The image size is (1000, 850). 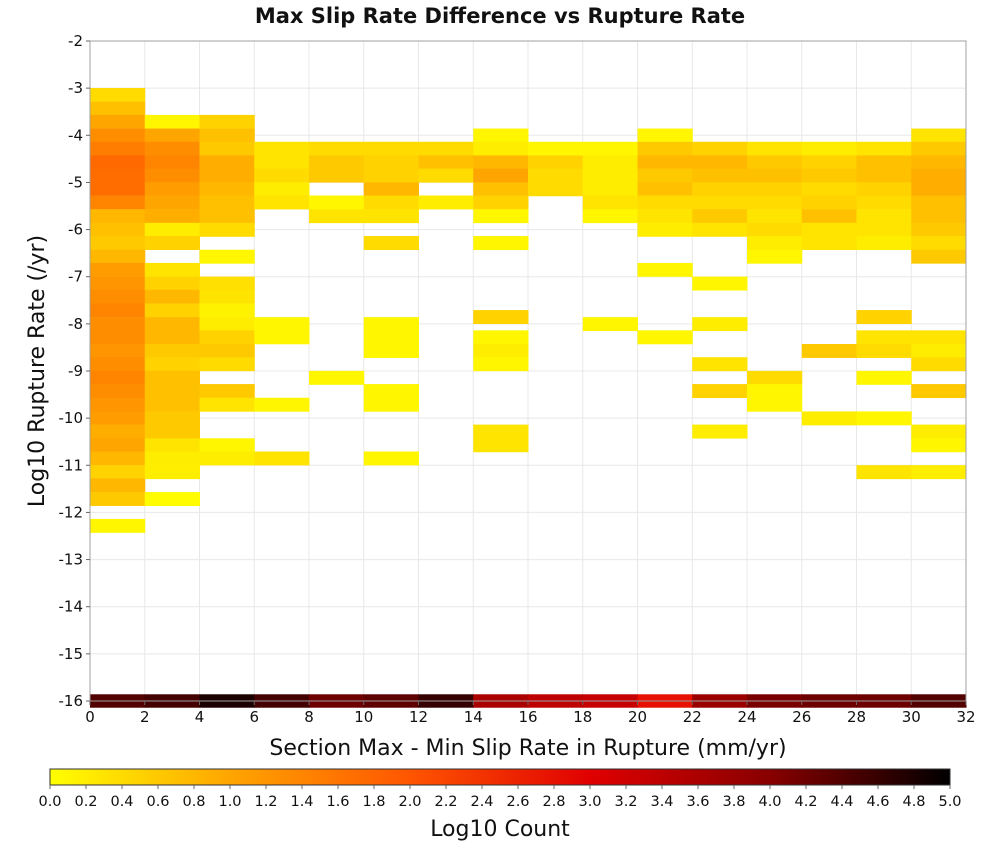 I want to click on colorbar-tick-label: 3.4, so click(x=661, y=802).